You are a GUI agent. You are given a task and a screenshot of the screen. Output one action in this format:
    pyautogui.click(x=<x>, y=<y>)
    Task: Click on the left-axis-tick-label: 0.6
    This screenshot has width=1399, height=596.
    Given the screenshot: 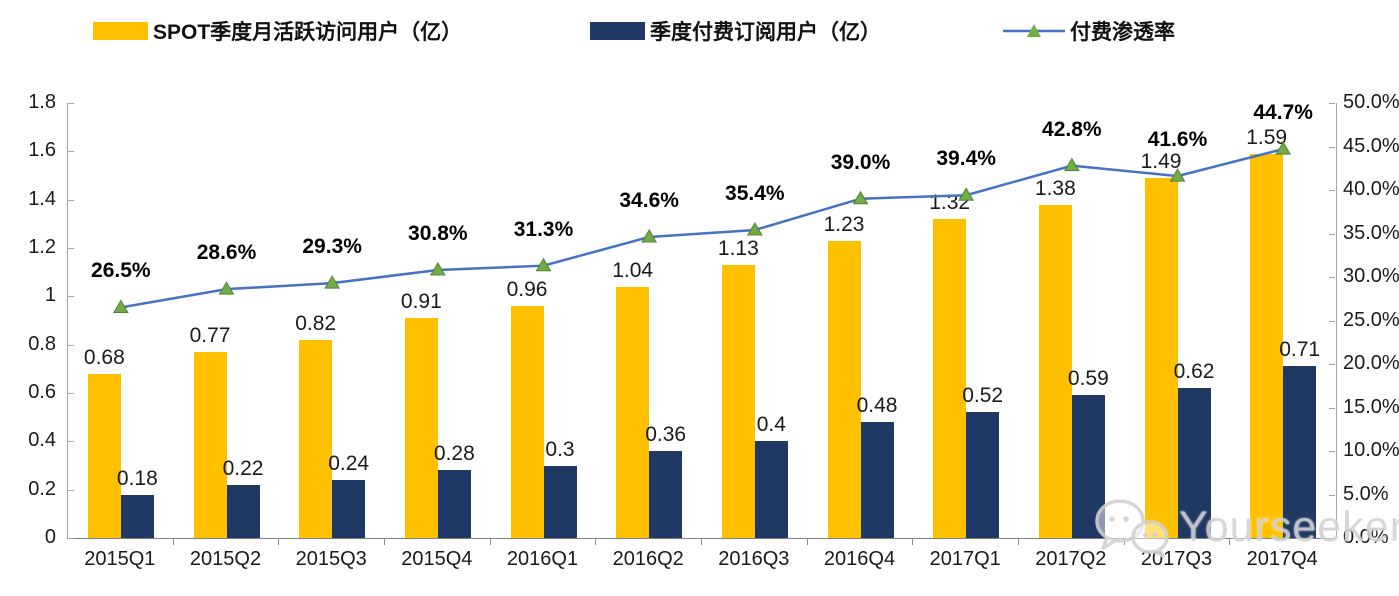 What is the action you would take?
    pyautogui.click(x=42, y=392)
    